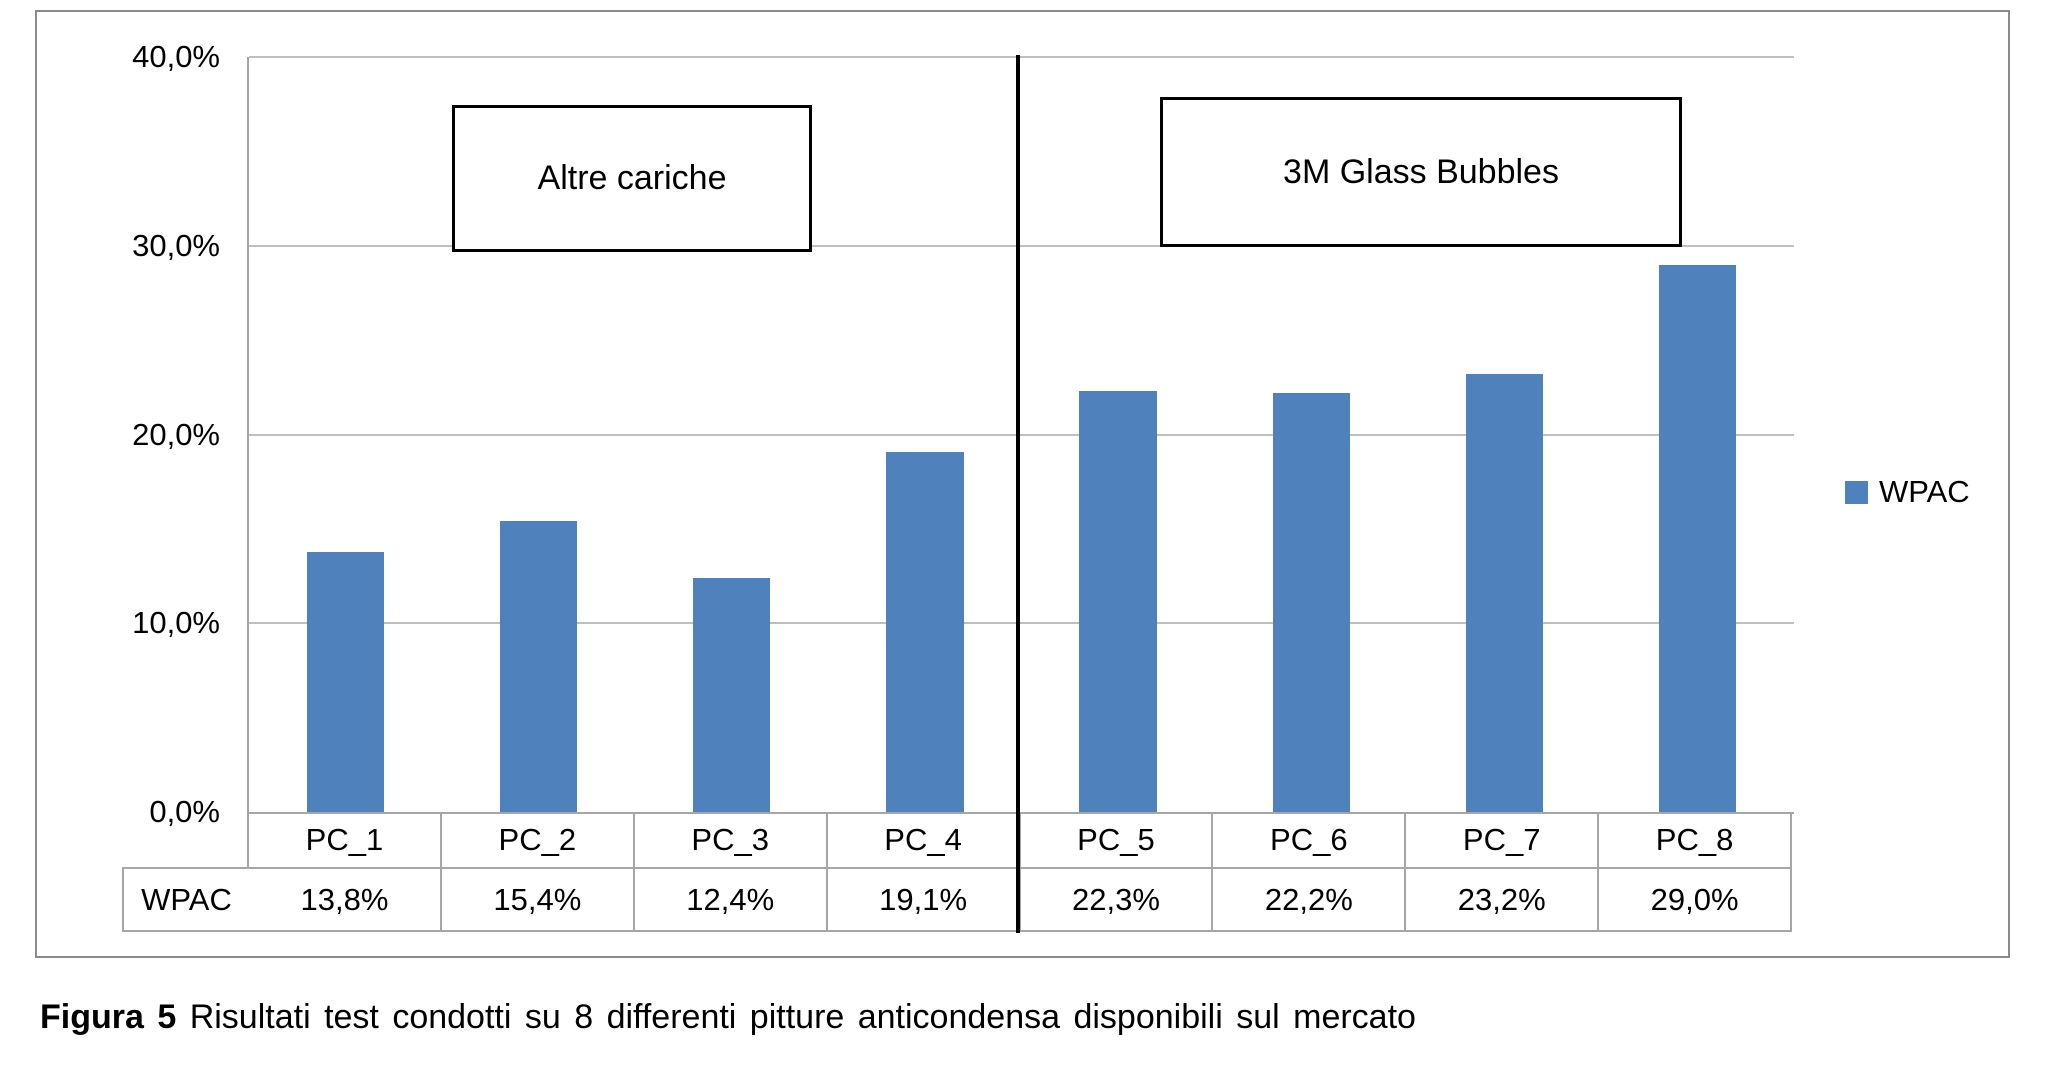  I want to click on legend-label: WPAC, so click(1924, 491).